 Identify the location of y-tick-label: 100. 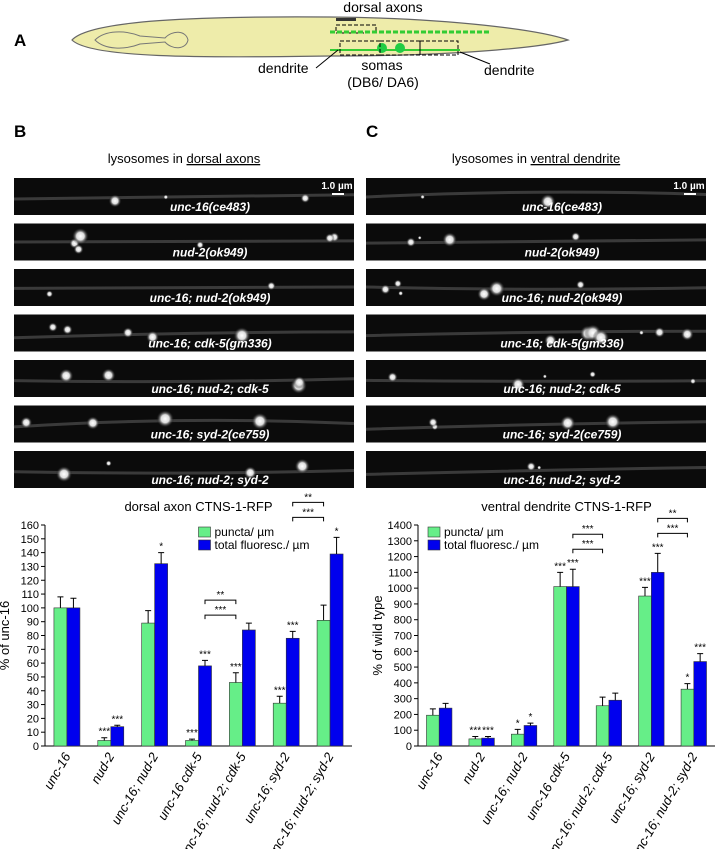
(403, 731).